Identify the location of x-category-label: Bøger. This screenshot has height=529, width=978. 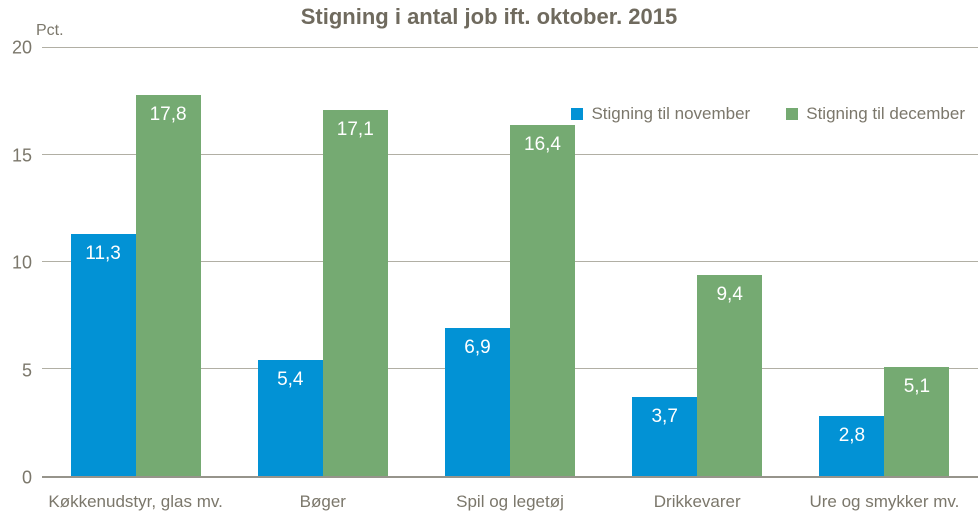
(322, 501).